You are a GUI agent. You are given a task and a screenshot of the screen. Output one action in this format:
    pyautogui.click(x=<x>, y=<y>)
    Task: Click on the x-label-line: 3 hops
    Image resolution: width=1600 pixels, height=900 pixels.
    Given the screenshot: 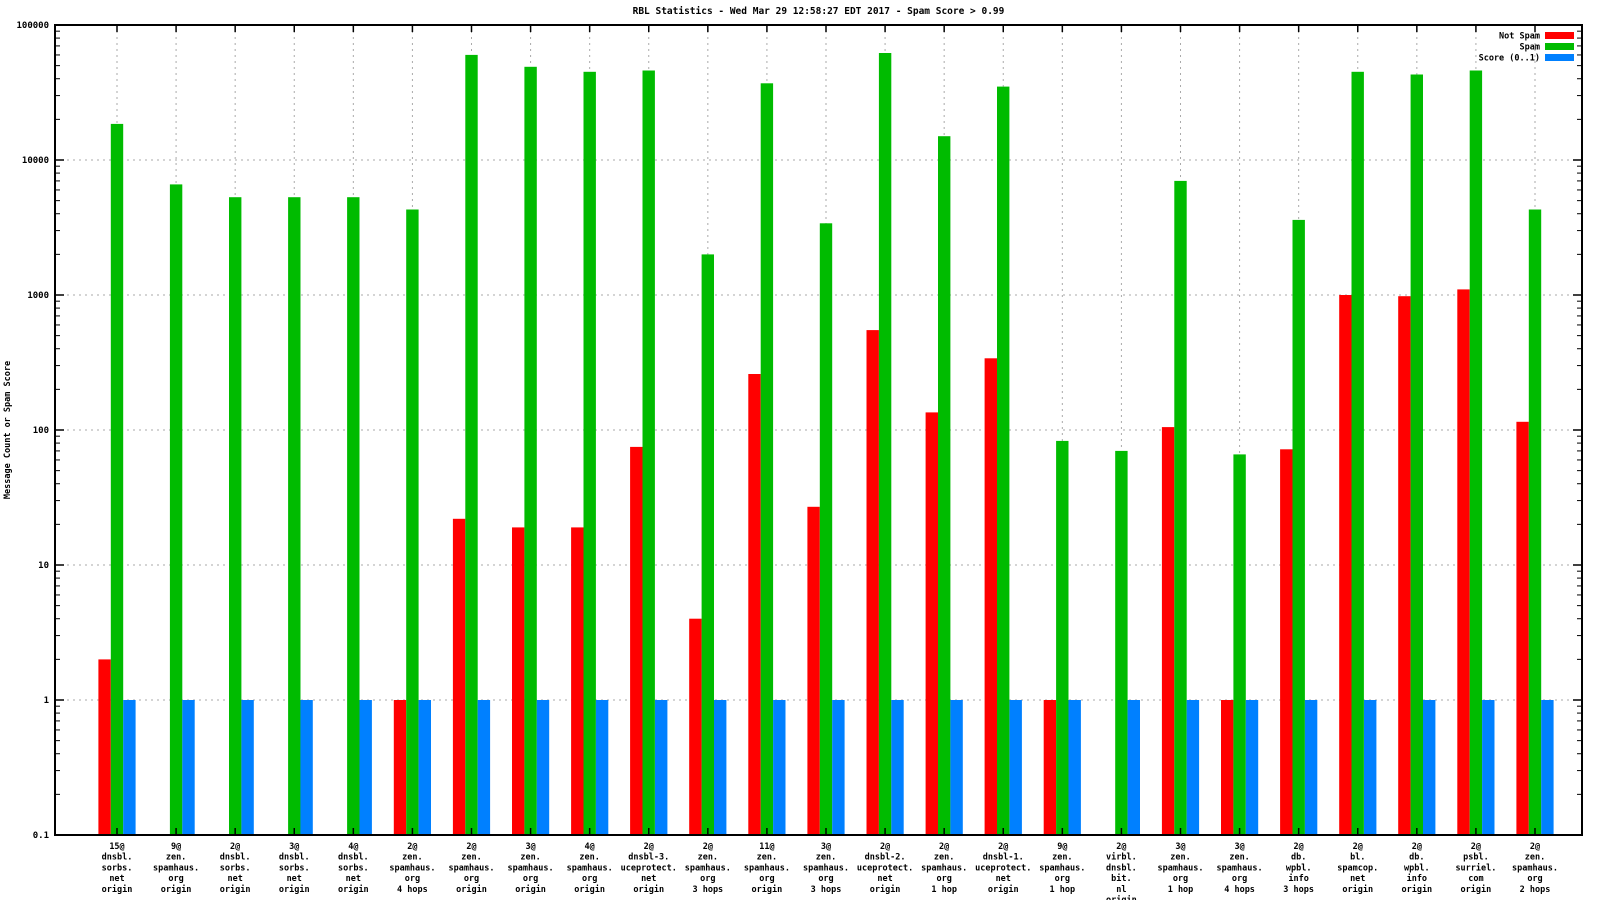 What is the action you would take?
    pyautogui.click(x=1298, y=890)
    